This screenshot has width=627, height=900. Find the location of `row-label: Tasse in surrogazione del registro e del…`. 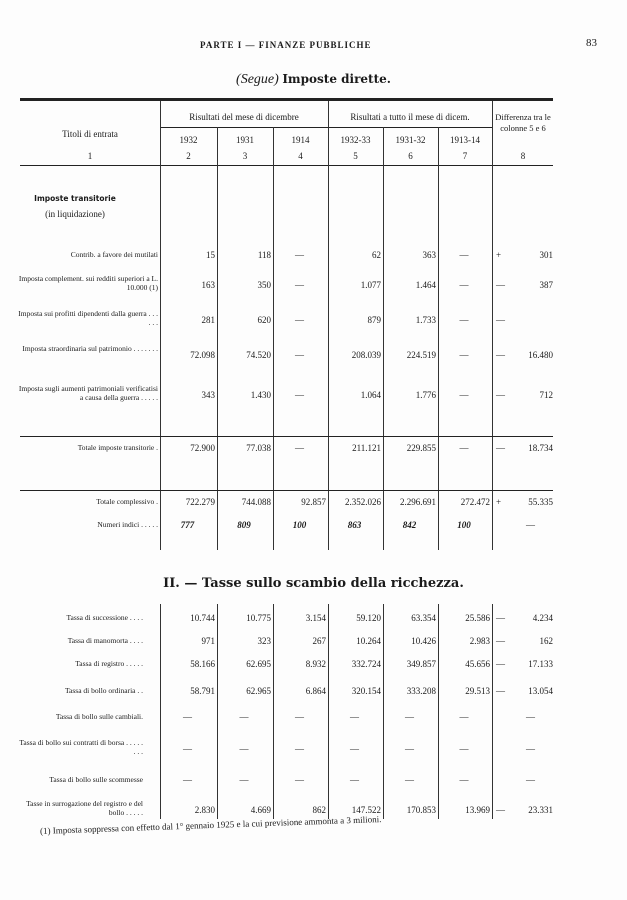

row-label: Tasse in surrogazione del registro e del… is located at coordinates (84, 808).